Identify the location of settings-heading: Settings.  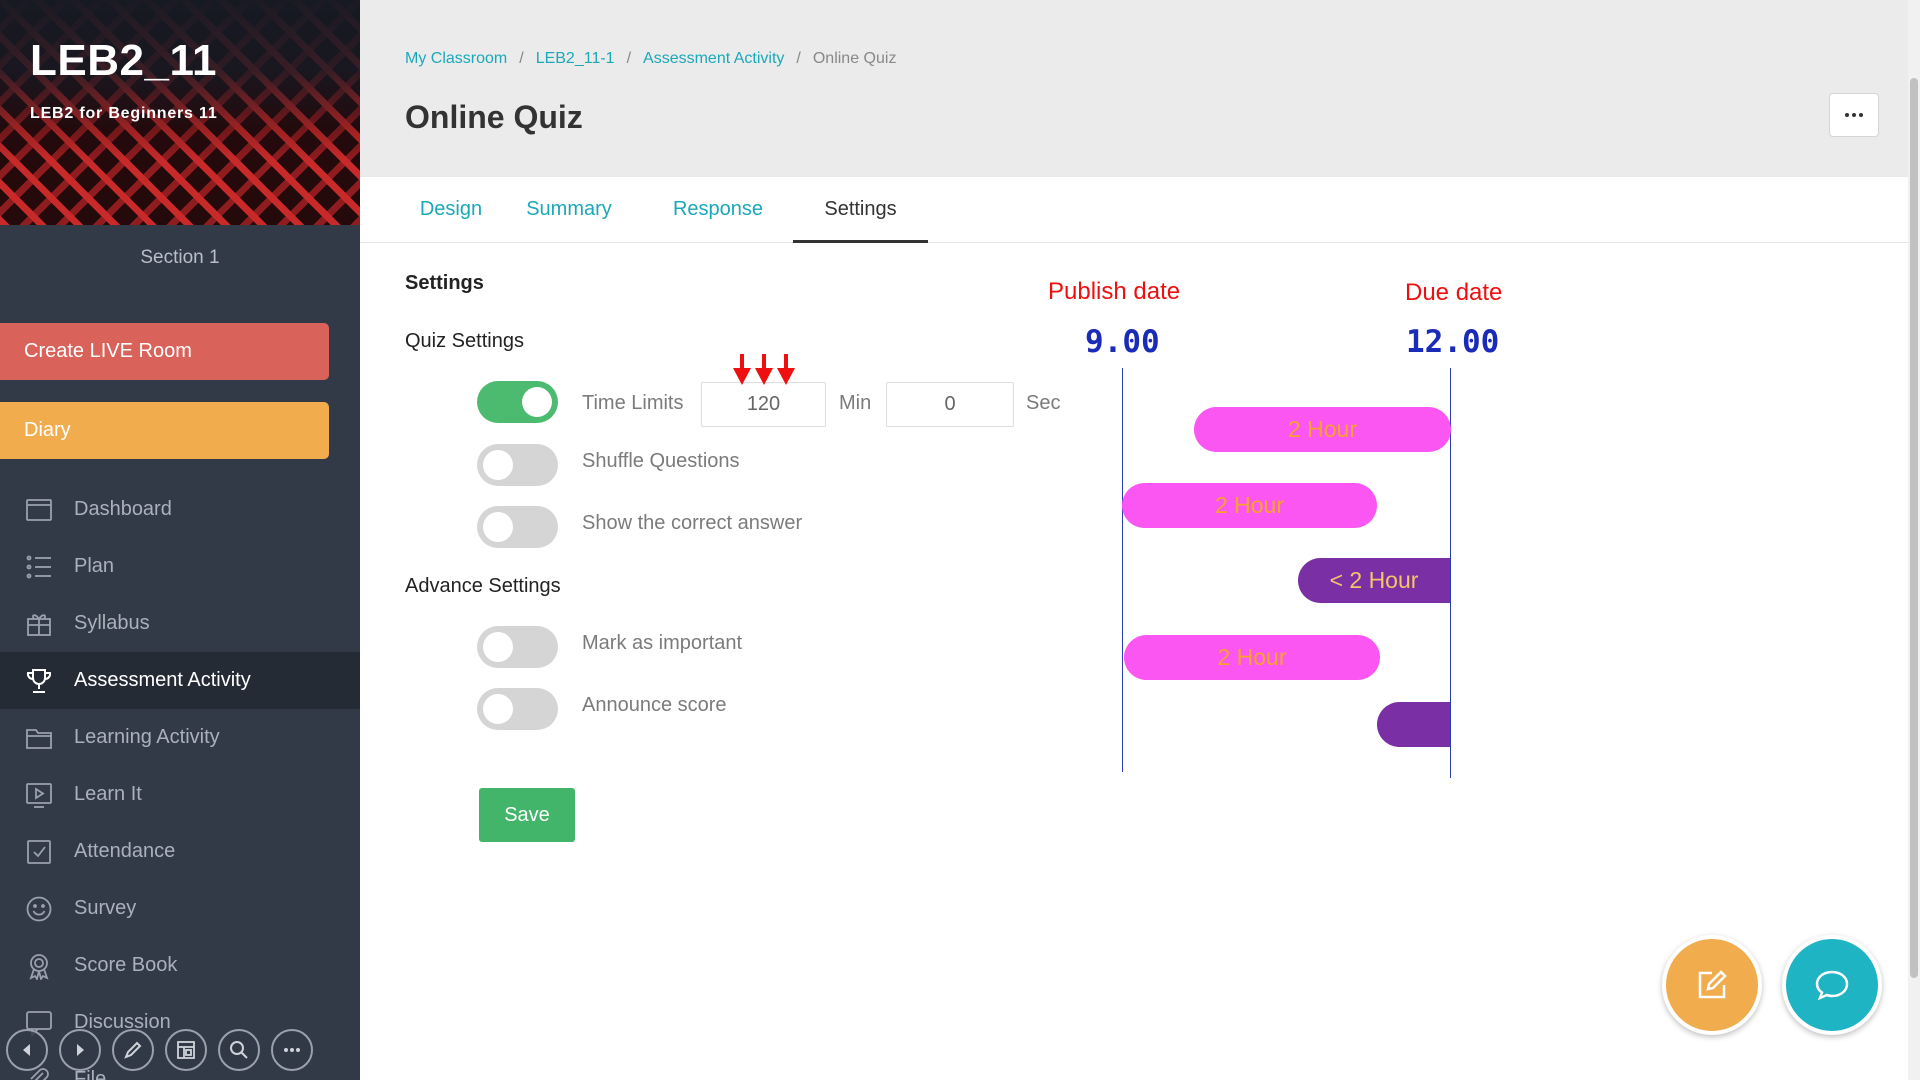
(444, 283).